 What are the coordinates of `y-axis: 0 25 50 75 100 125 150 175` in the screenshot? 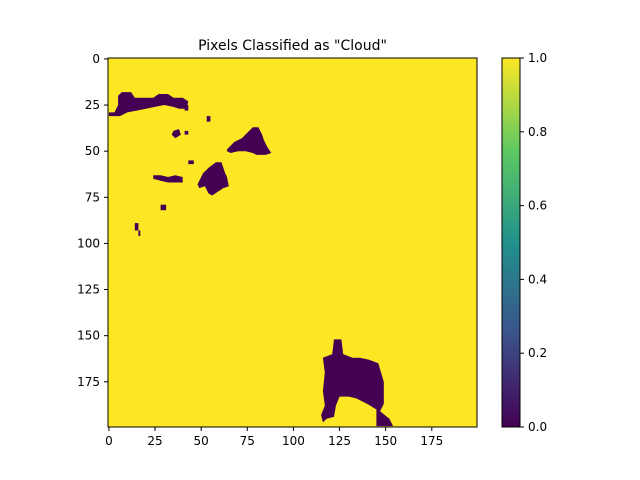 It's located at (92, 220).